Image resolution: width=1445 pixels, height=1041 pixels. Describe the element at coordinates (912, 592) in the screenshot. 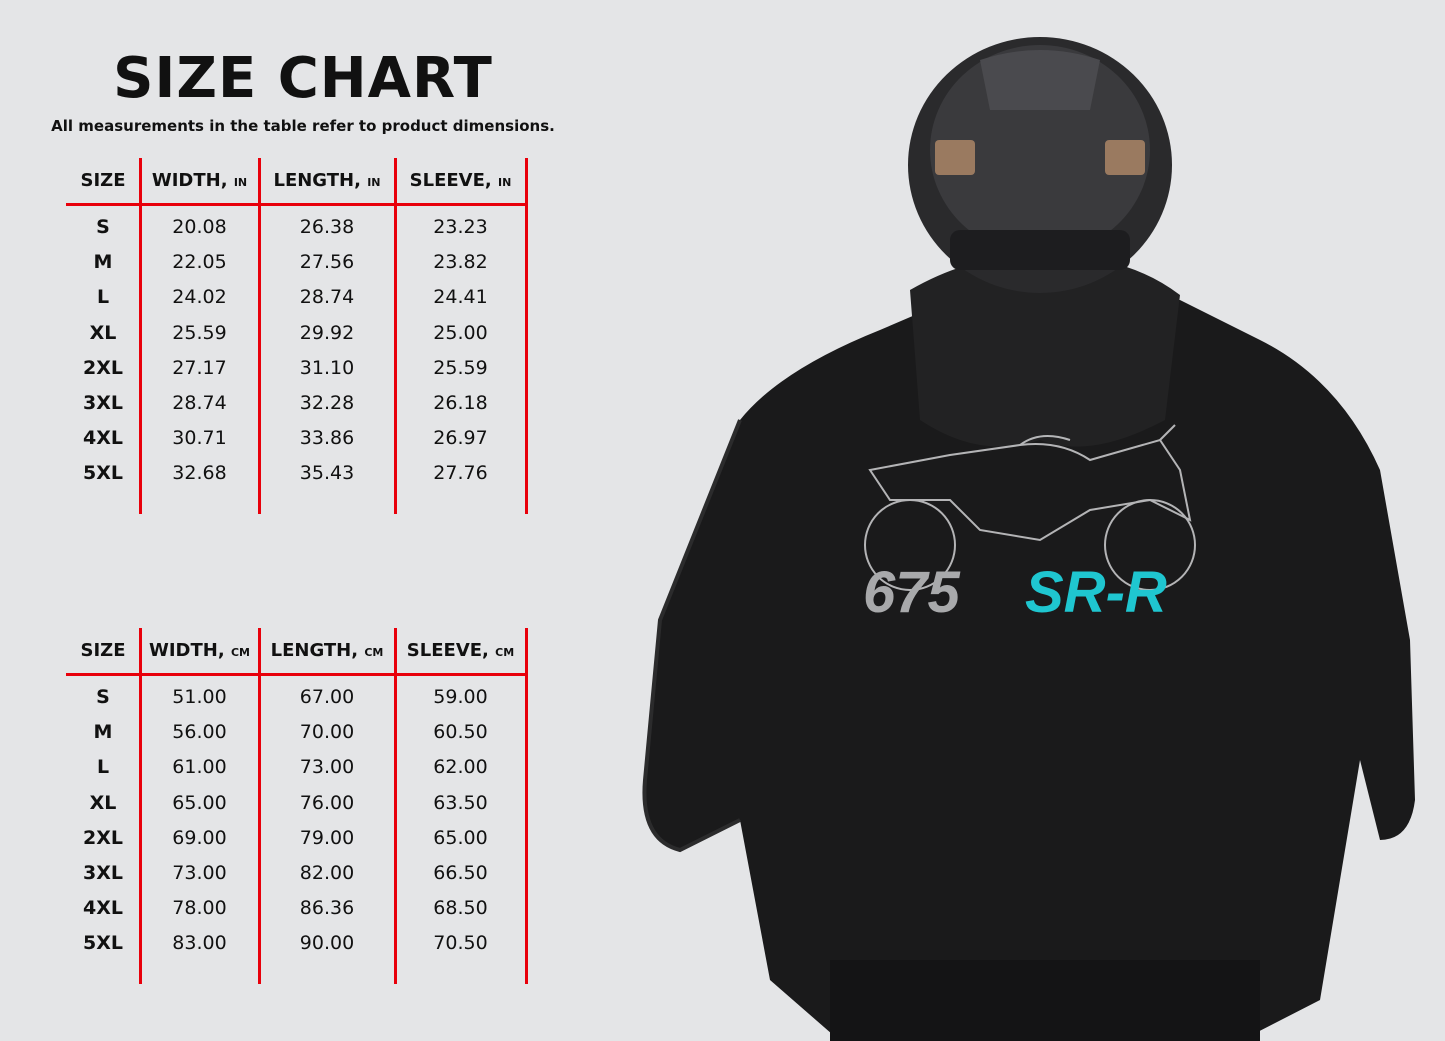

I see `print-model-grey: 675` at that location.